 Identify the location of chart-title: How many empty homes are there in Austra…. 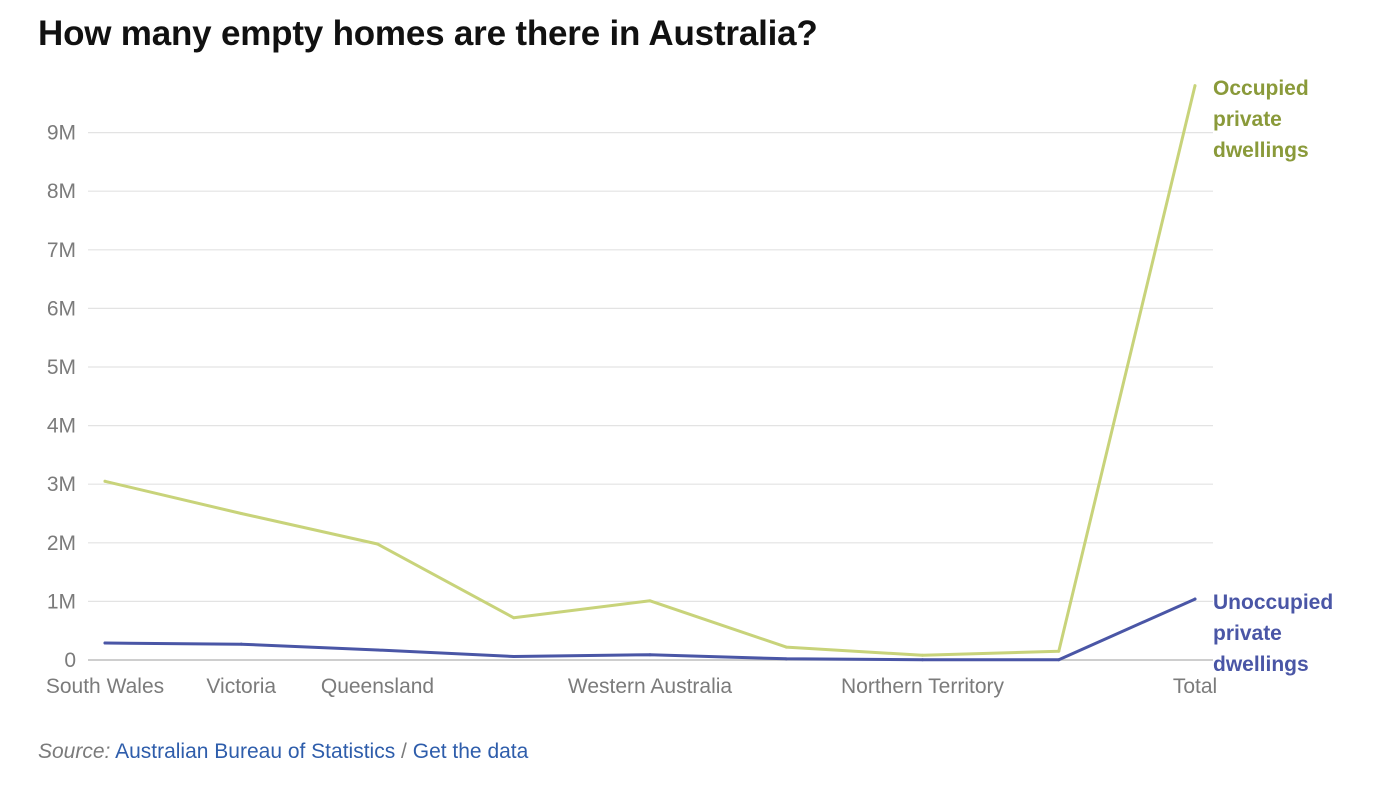
(428, 33).